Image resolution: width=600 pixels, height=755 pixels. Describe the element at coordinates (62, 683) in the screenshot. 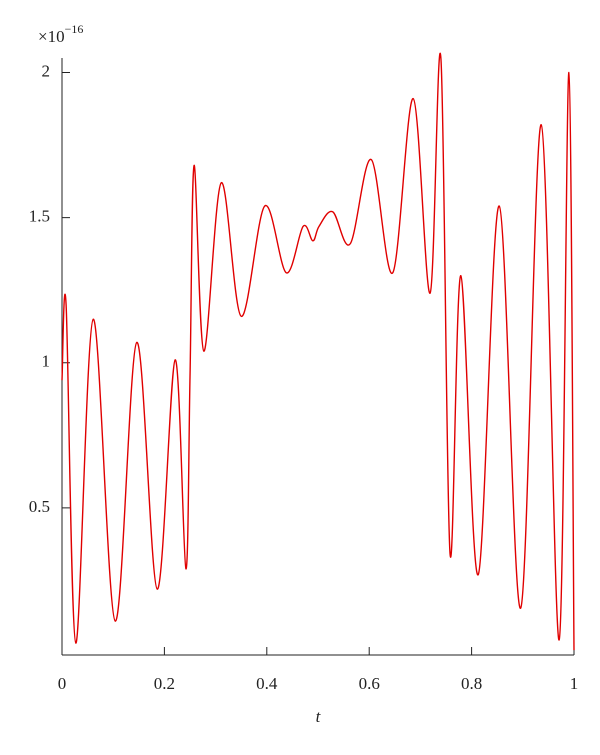

I see `x-tick-label: 0` at that location.